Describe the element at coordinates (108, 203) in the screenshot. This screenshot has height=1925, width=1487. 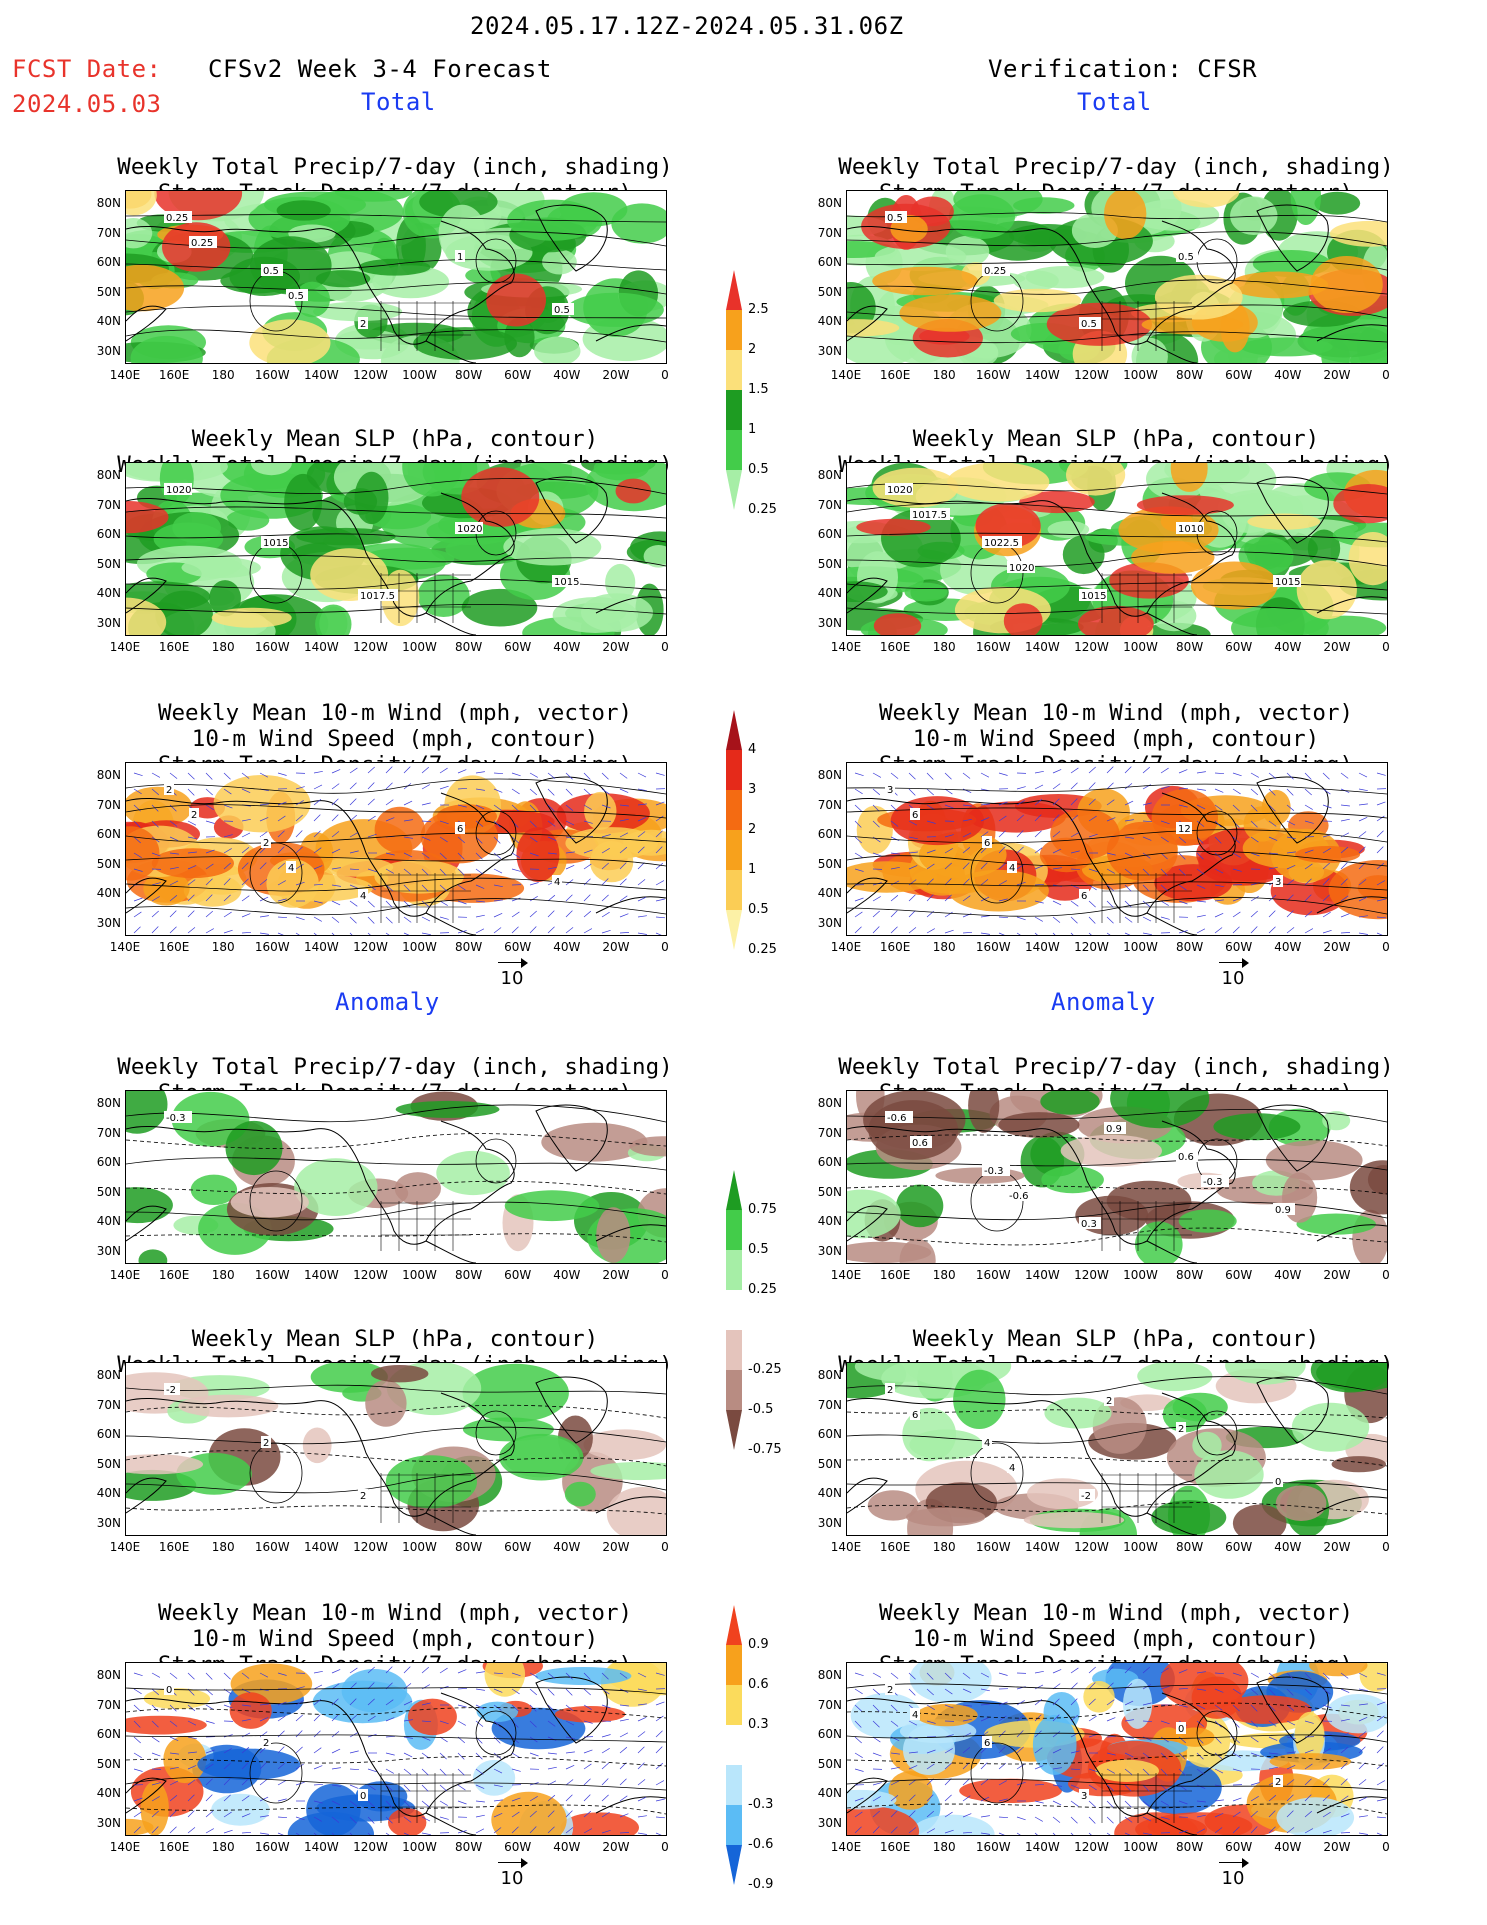
I see `lat-label: 80N` at that location.